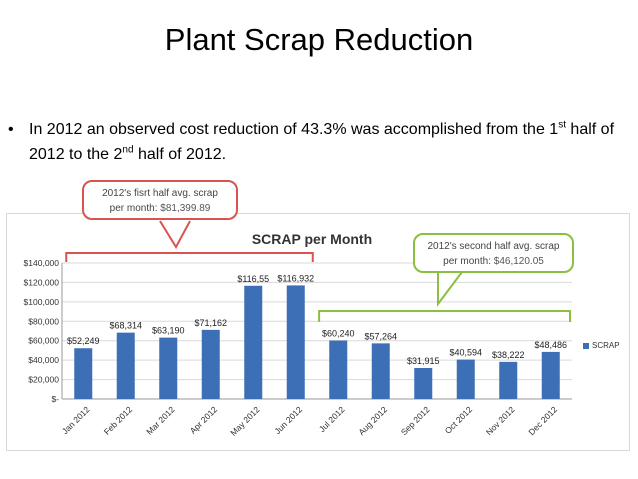 This screenshot has width=638, height=479. Describe the element at coordinates (180, 154) in the screenshot. I see `bullet-text-part3: half of 2012.` at that location.